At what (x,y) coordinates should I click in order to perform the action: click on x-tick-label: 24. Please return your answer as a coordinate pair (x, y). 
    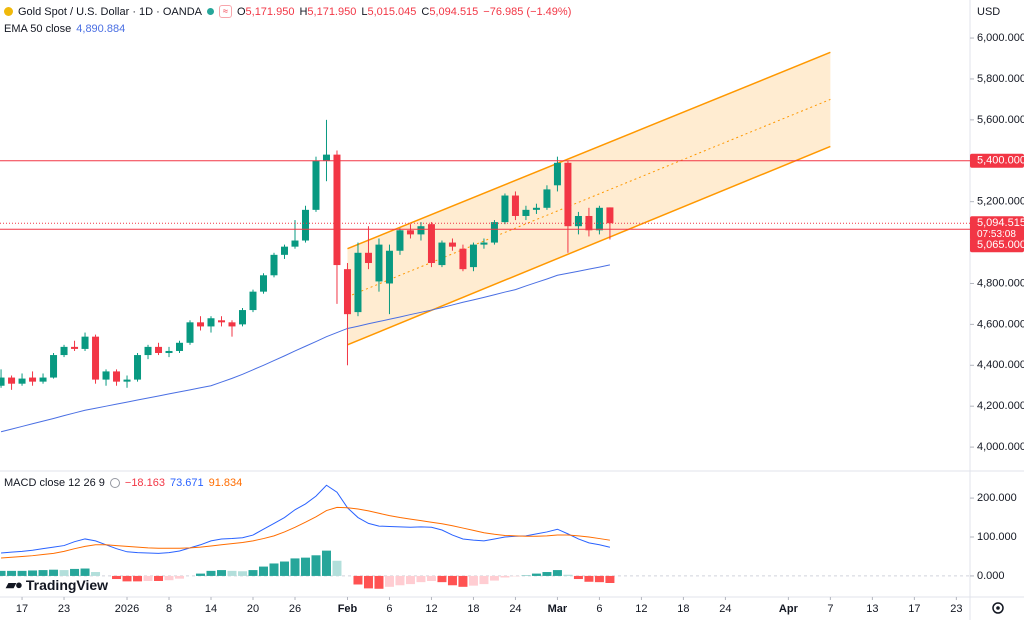
    Looking at the image, I should click on (725, 609).